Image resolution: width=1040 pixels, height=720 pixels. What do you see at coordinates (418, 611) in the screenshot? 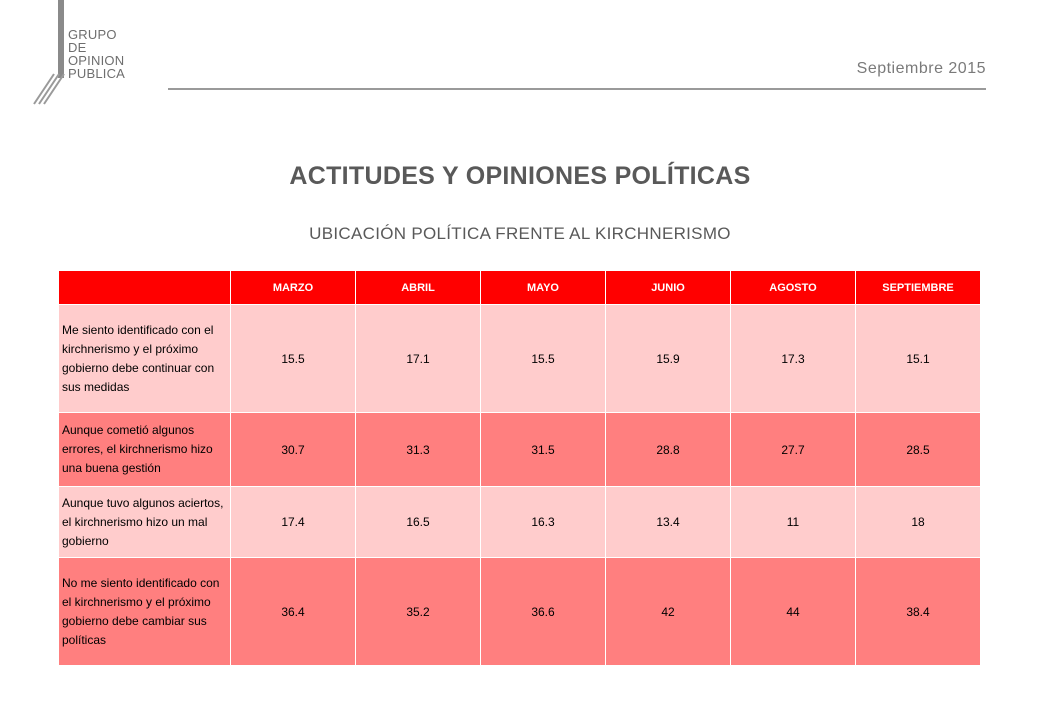
I see `table-cell: 35.2` at bounding box center [418, 611].